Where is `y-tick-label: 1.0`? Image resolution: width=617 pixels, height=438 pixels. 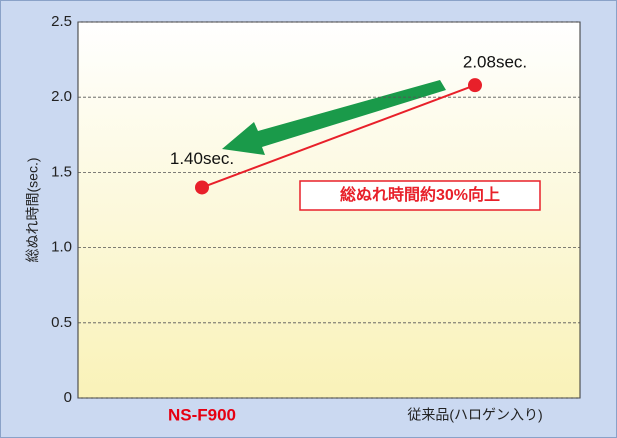
y-tick-label: 1.0 is located at coordinates (61, 247).